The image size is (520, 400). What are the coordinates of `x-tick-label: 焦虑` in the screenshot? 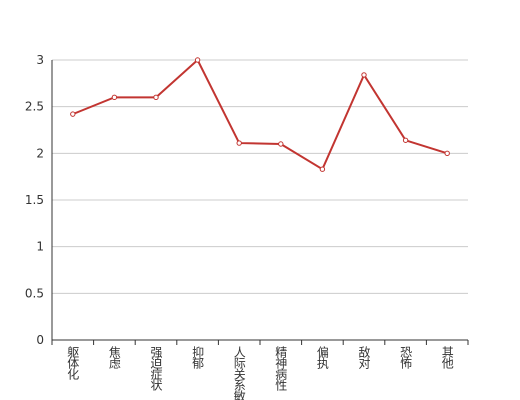 It's located at (114, 357).